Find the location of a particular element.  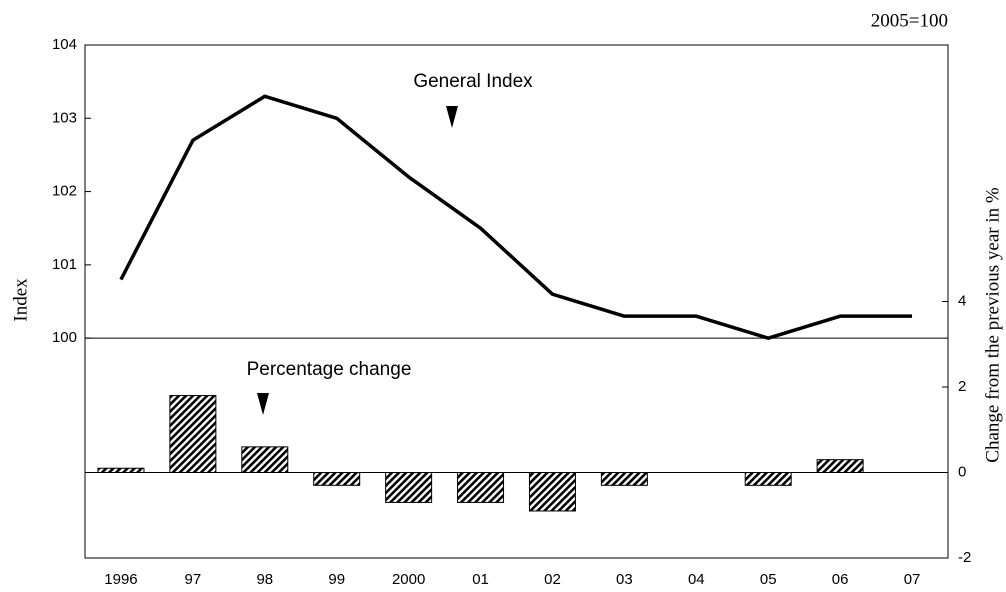

y2-tick-label: -2 is located at coordinates (964, 557).